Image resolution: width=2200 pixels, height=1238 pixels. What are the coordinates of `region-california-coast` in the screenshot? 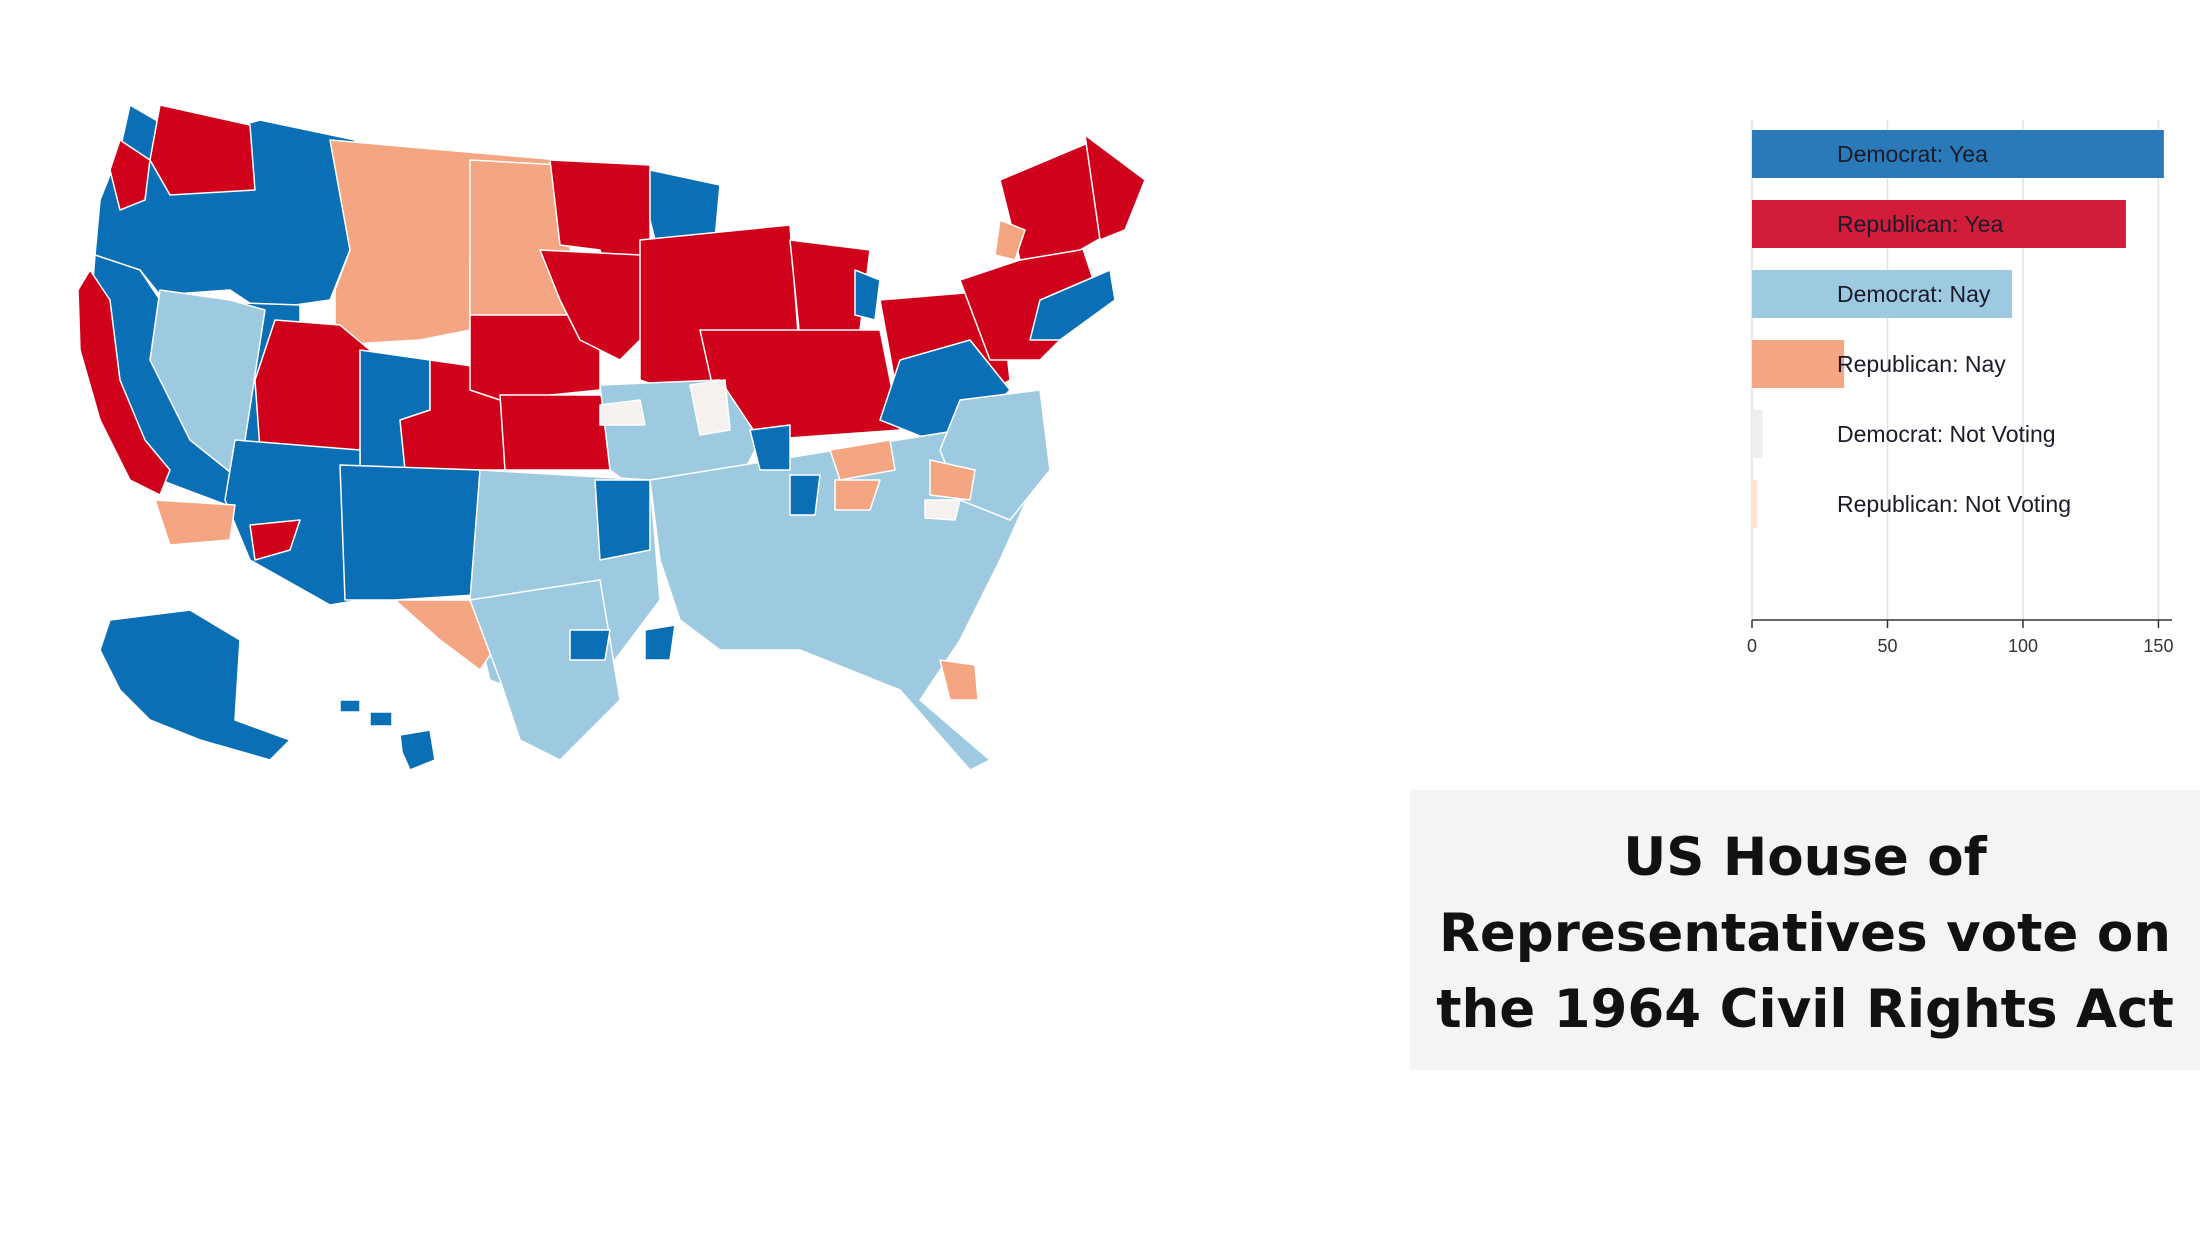 It's located at (124, 382).